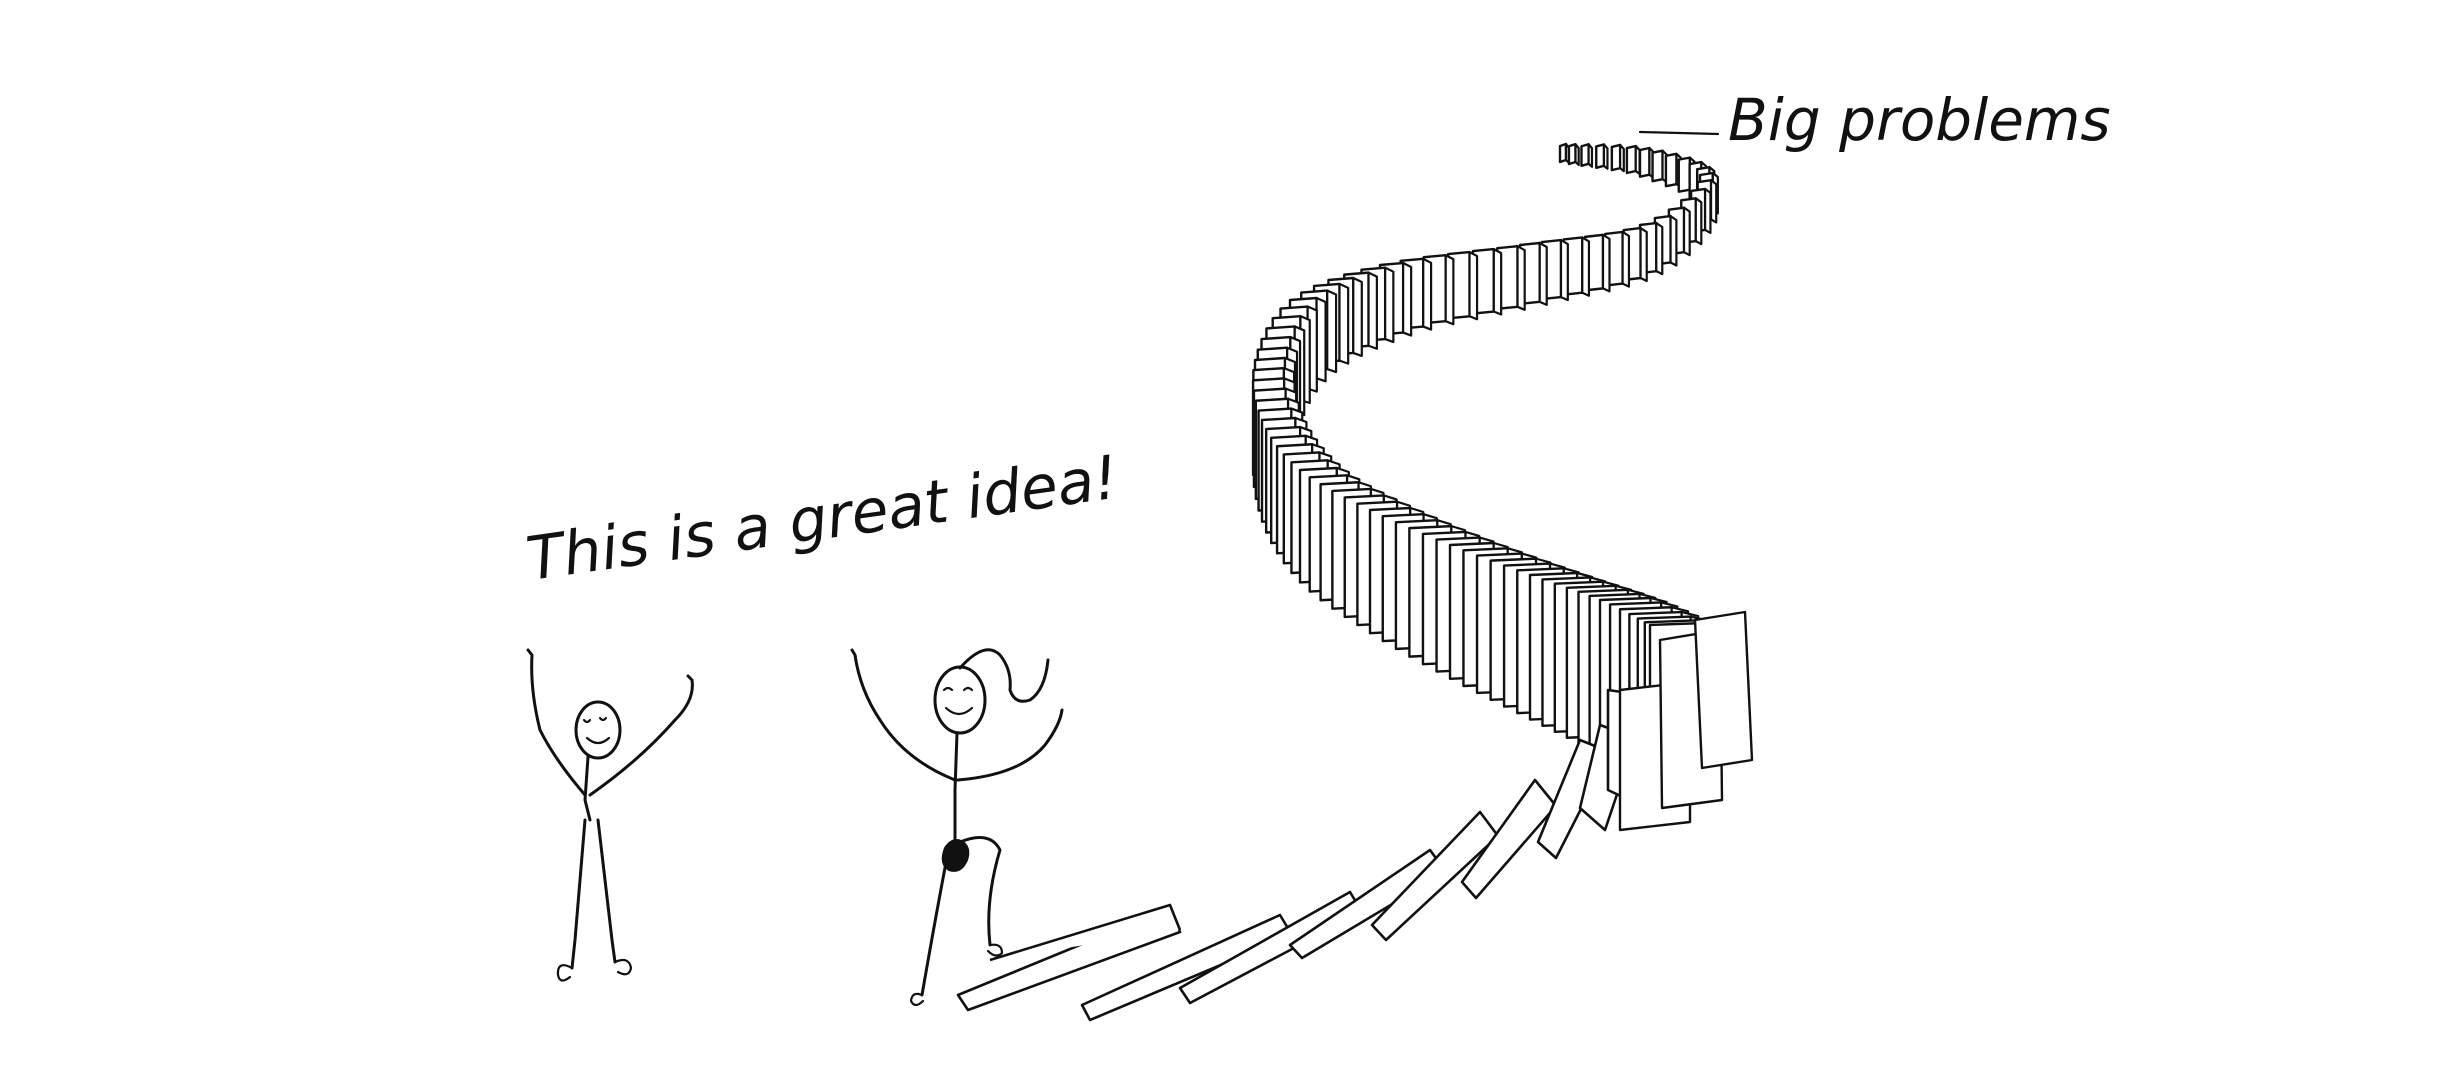  I want to click on stick-figure-right, so click(957, 827).